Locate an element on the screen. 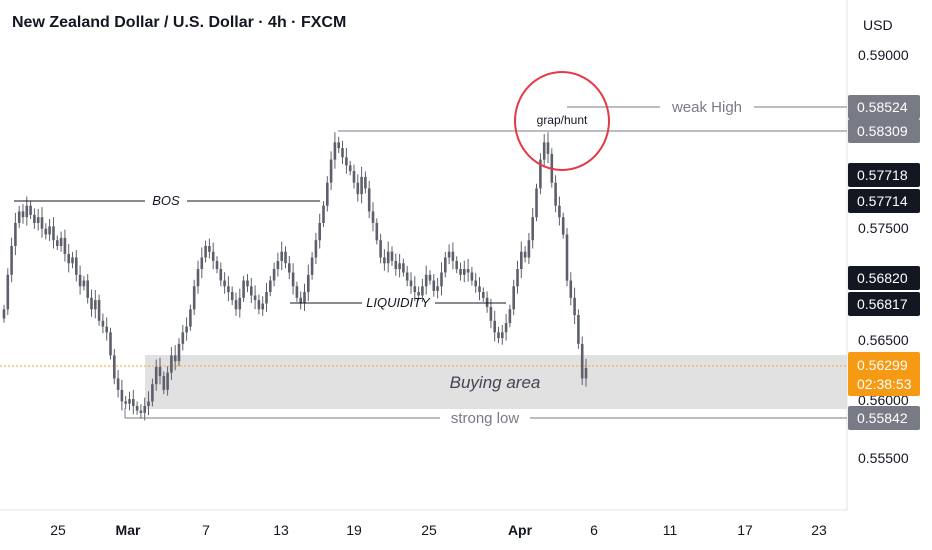 The width and height of the screenshot is (932, 550). candle-countdown: 02:38:53 is located at coordinates (884, 384).